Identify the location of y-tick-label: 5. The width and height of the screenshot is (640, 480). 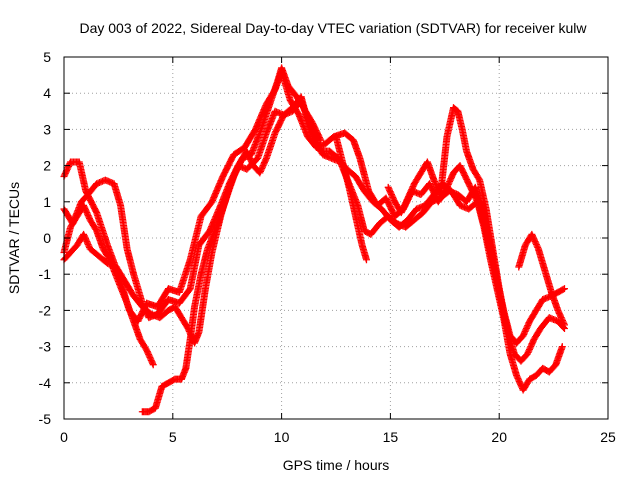
(47, 57).